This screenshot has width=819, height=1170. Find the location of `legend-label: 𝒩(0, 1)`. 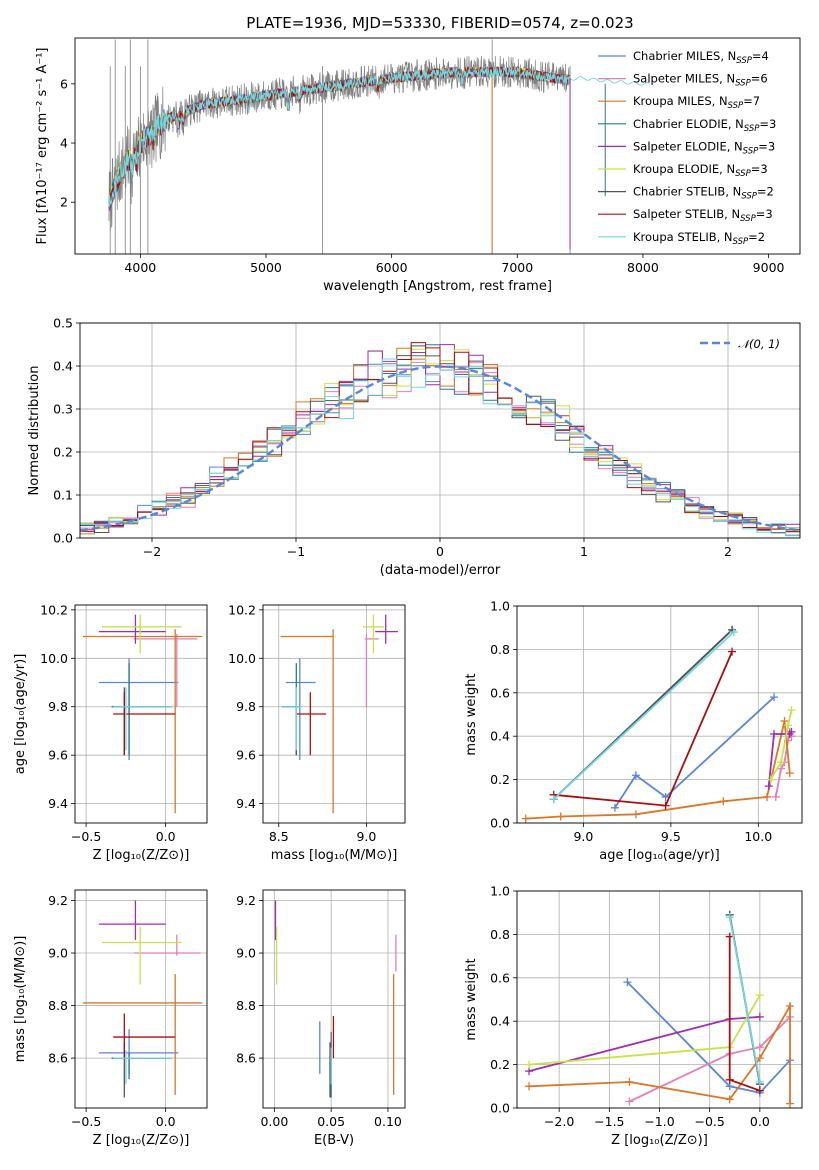

legend-label: 𝒩(0, 1) is located at coordinates (759, 344).